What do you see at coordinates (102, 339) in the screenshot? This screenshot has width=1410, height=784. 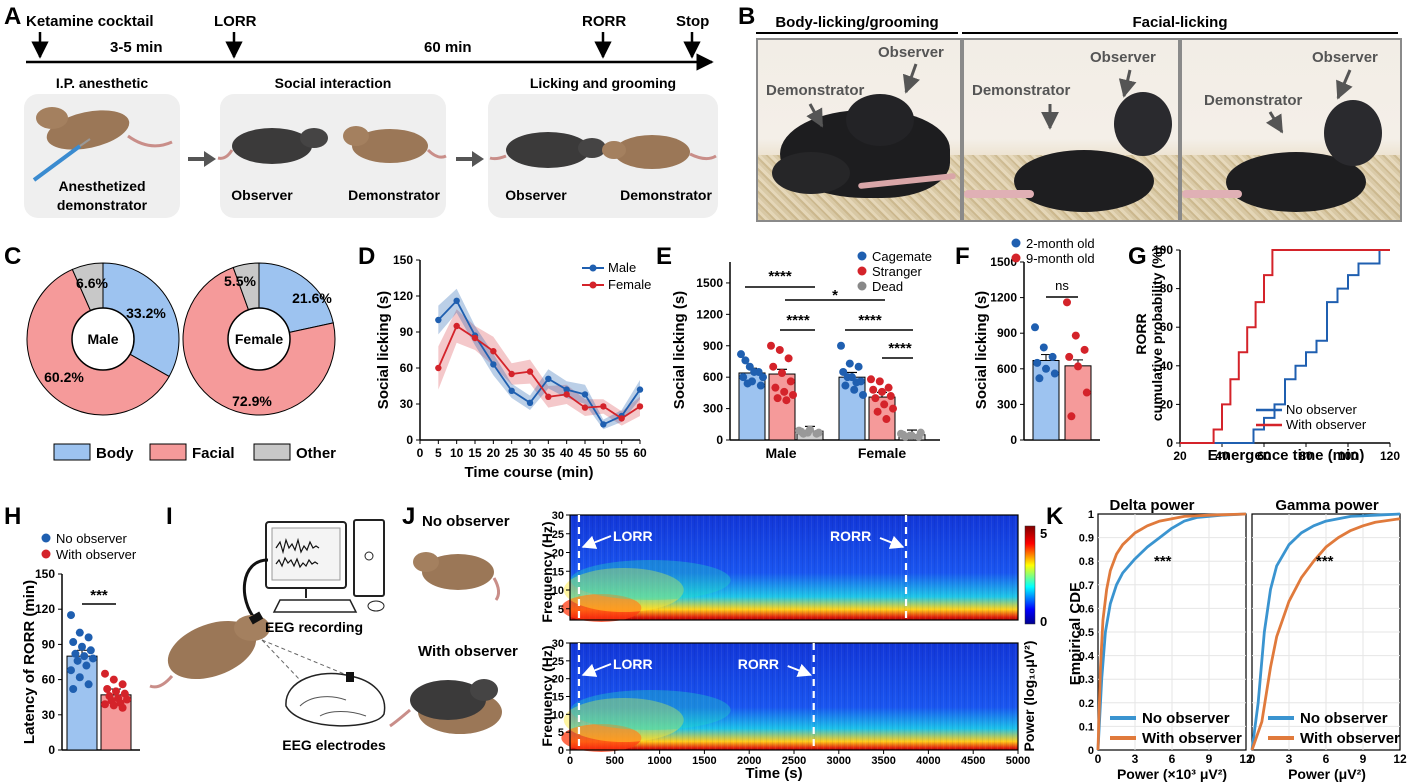 I see `donut-center-male: Male` at bounding box center [102, 339].